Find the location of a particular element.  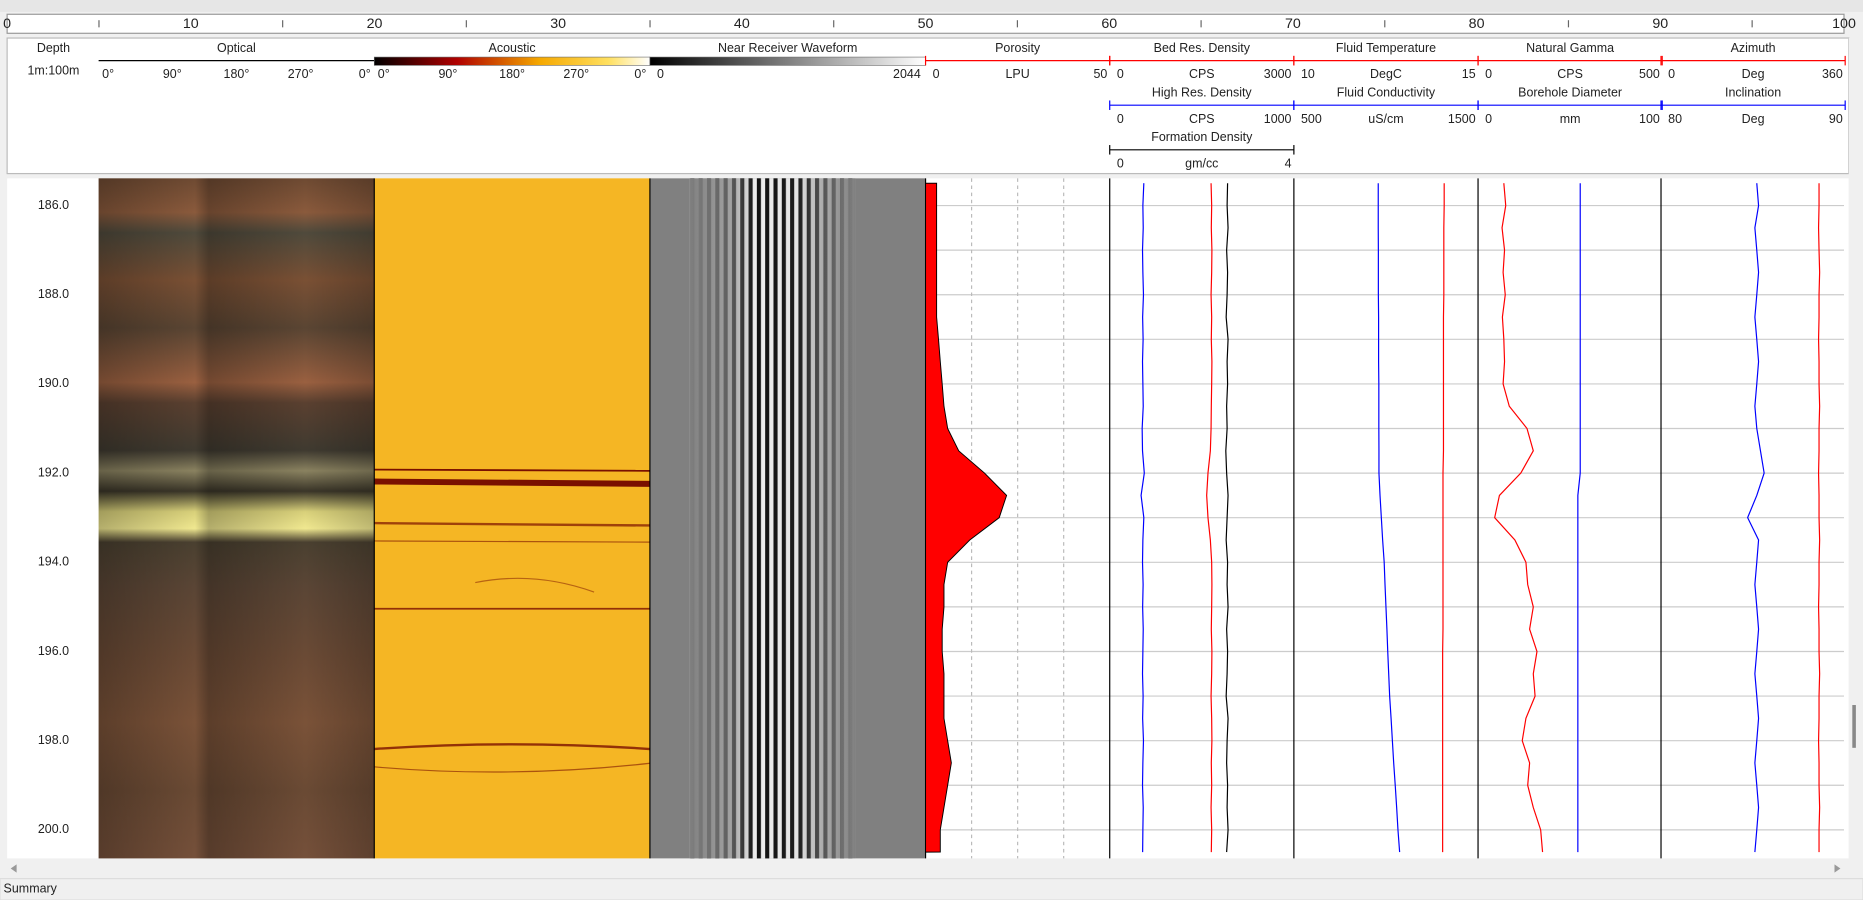

ruler-label: 30 is located at coordinates (558, 24).